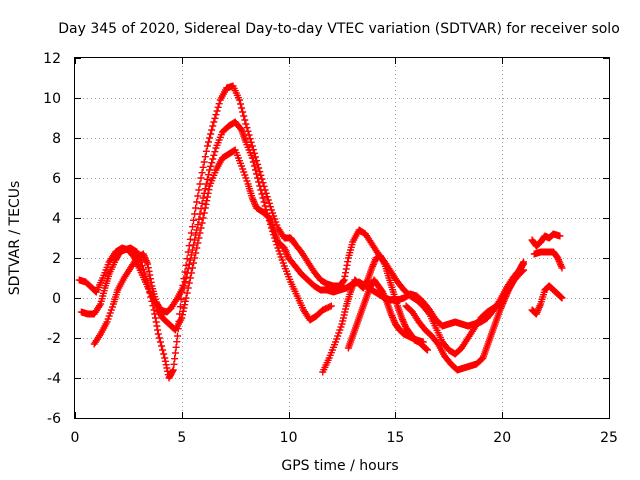 This screenshot has height=480, width=640. Describe the element at coordinates (502, 438) in the screenshot. I see `x-tick-label: 20` at that location.